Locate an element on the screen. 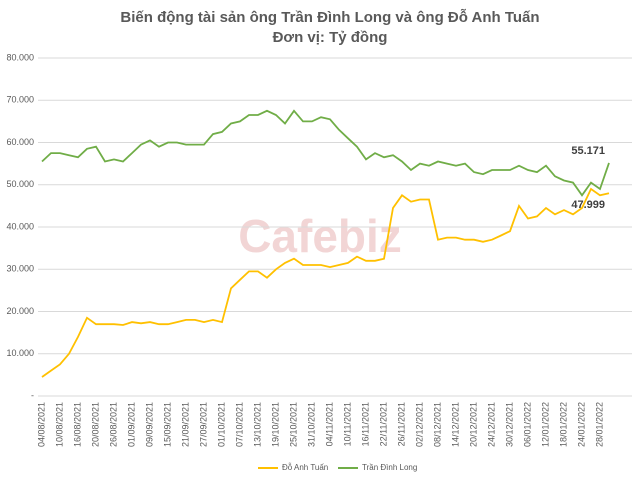 Image resolution: width=640 pixels, height=480 pixels. y-tick-label: 20.000 is located at coordinates (20, 311).